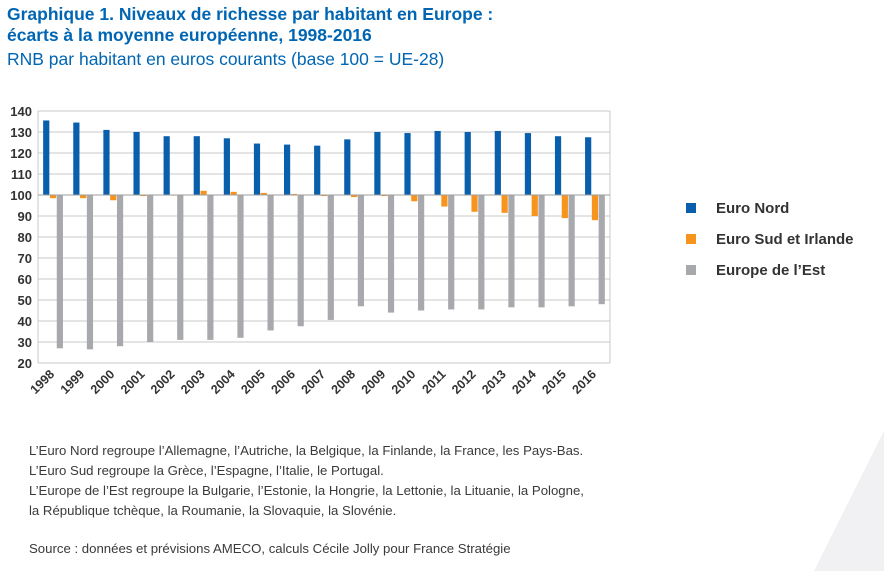 This screenshot has height=571, width=884. Describe the element at coordinates (558, 165) in the screenshot. I see `bar-euro-nord-2015` at that location.